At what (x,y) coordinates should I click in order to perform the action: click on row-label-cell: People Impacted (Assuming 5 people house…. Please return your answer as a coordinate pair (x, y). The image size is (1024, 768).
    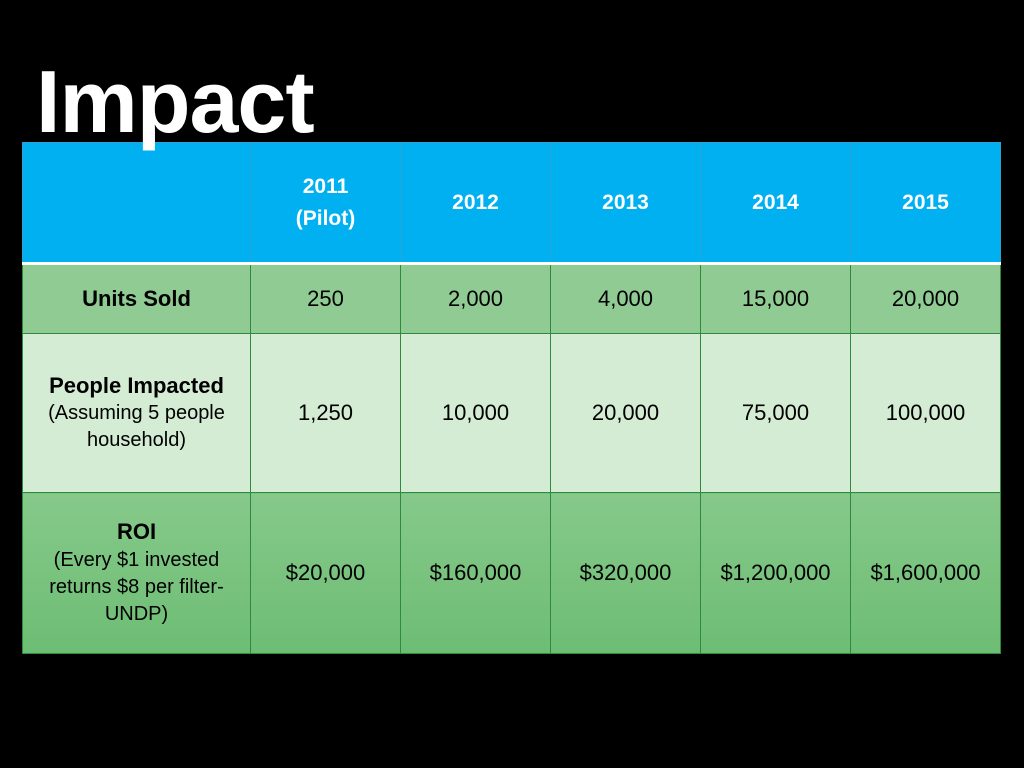
    Looking at the image, I should click on (136, 413).